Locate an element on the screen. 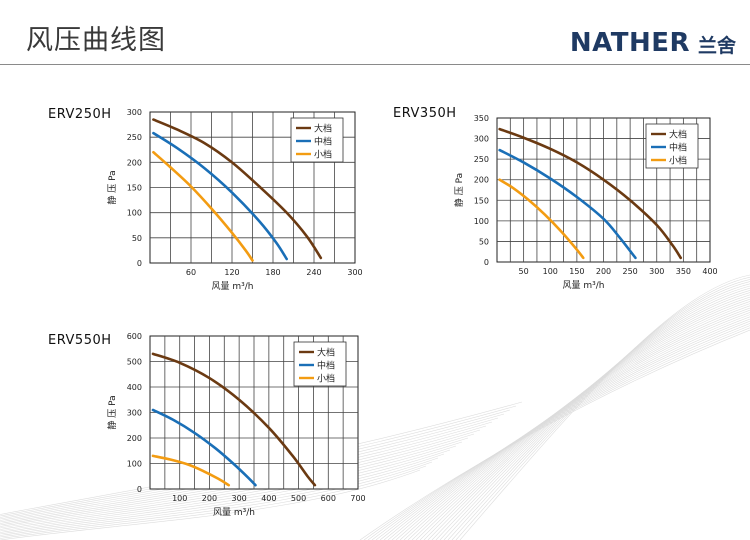 The width and height of the screenshot is (750, 540). brand-logo: NATHER 兰舍 is located at coordinates (653, 43).